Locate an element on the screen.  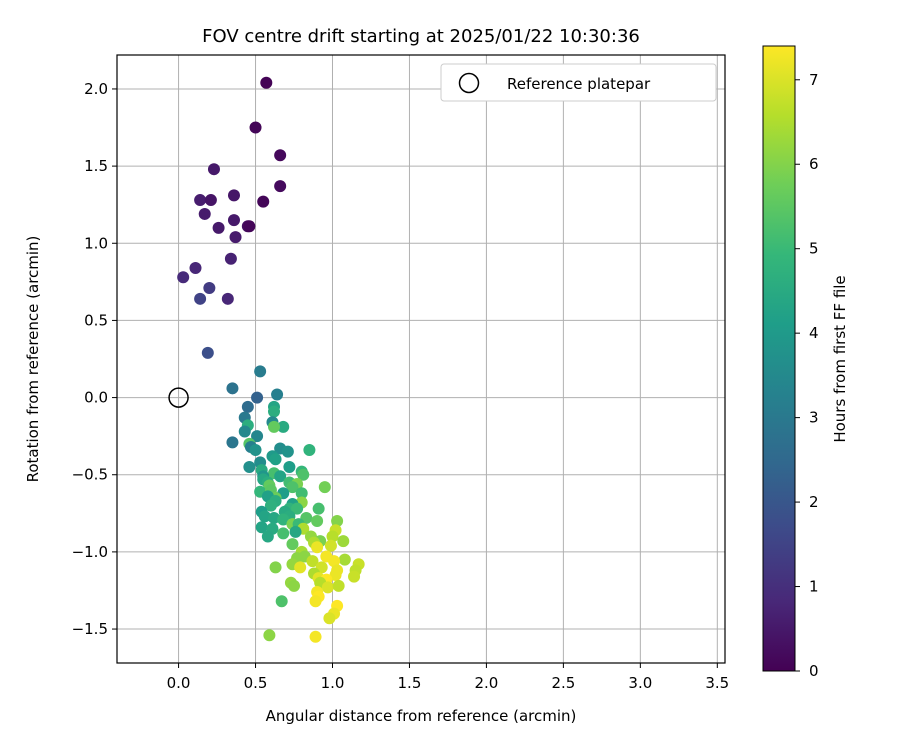
x-axis: 0.0 0.5 1.0 1.5 2.0 2.5 3.0 3.5 is located at coordinates (448, 677).